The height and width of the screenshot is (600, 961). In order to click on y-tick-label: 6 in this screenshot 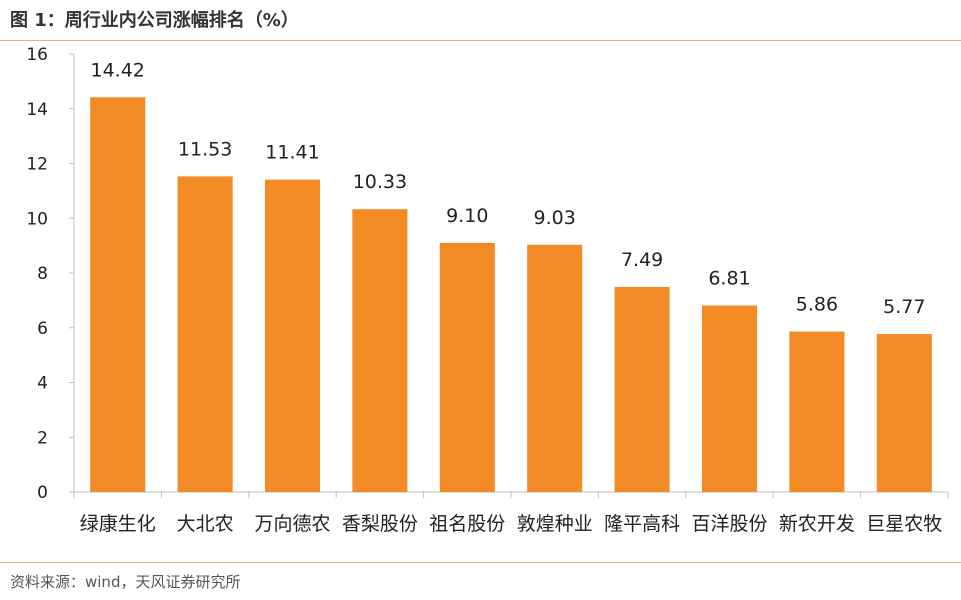, I will do `click(42, 329)`.